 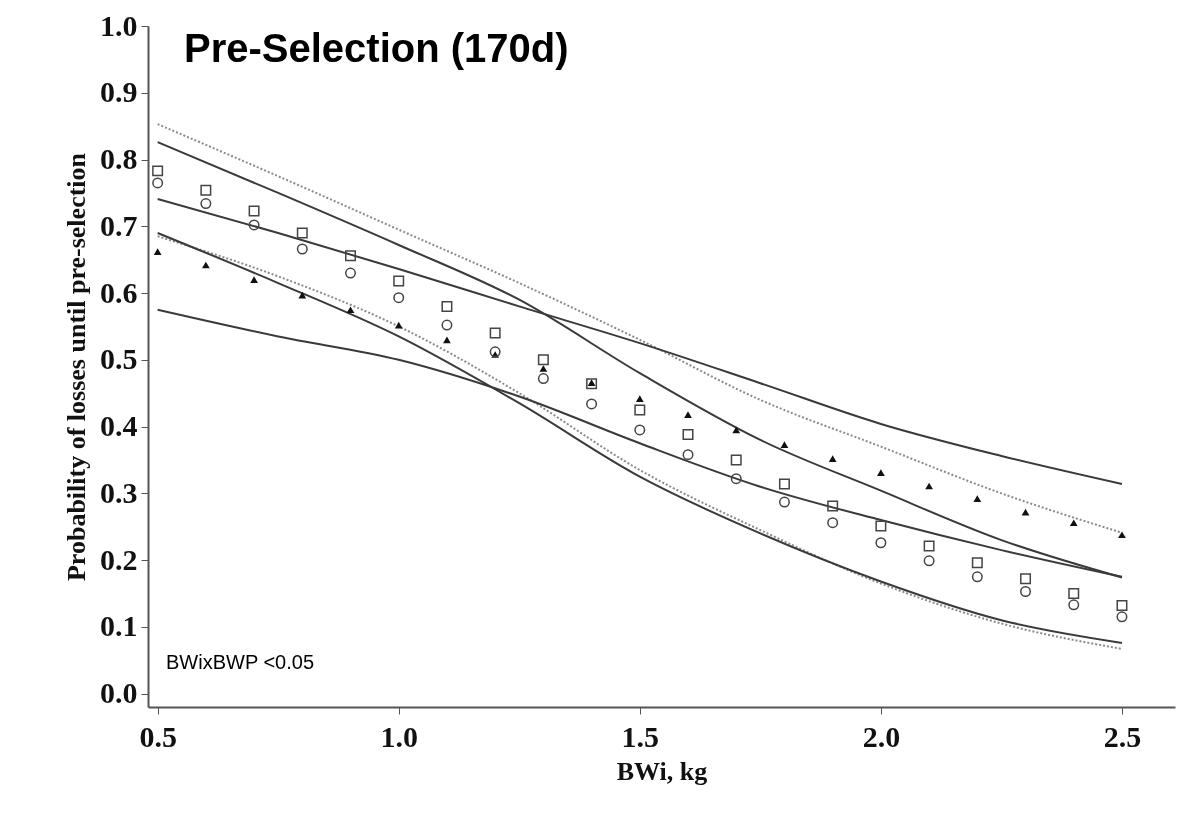 What do you see at coordinates (119, 92) in the screenshot?
I see `y-tick-label: 0.9` at bounding box center [119, 92].